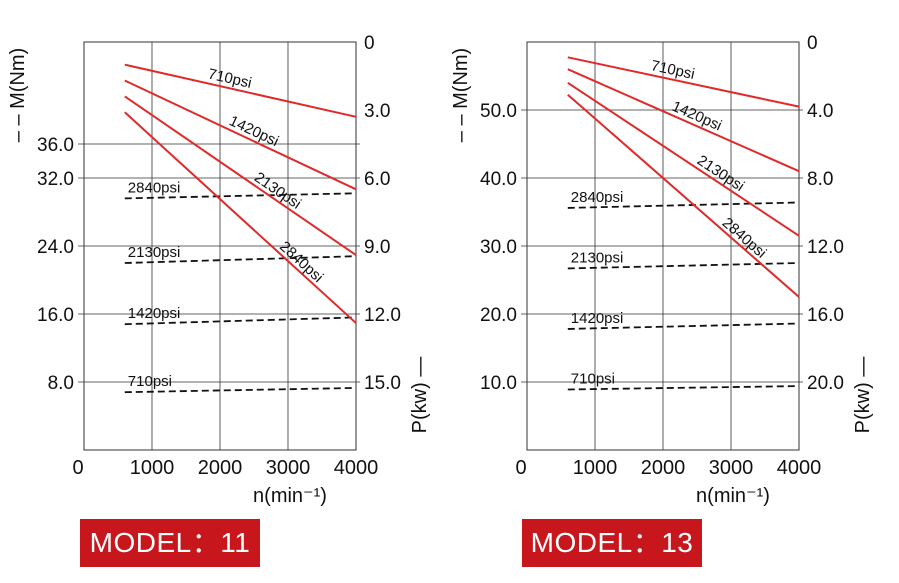 The height and width of the screenshot is (583, 899). What do you see at coordinates (498, 315) in the screenshot?
I see `y-left-tick-label: 20.0` at bounding box center [498, 315].